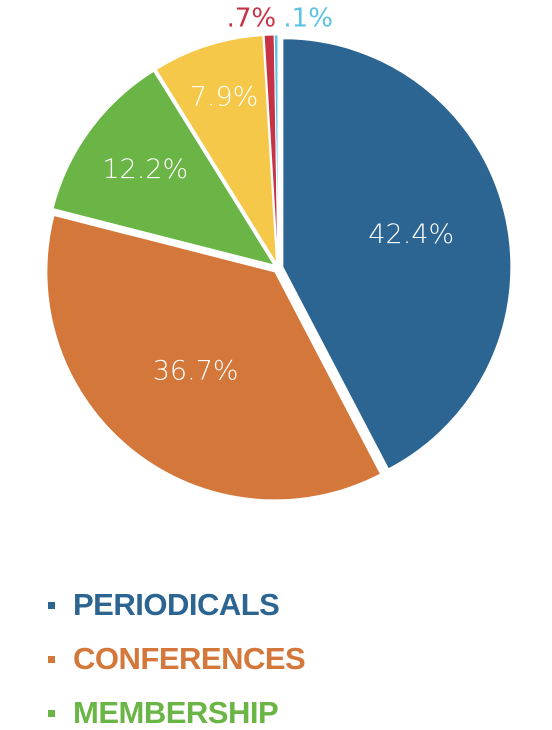  I want to click on slice-label: 7.9%, so click(224, 97).